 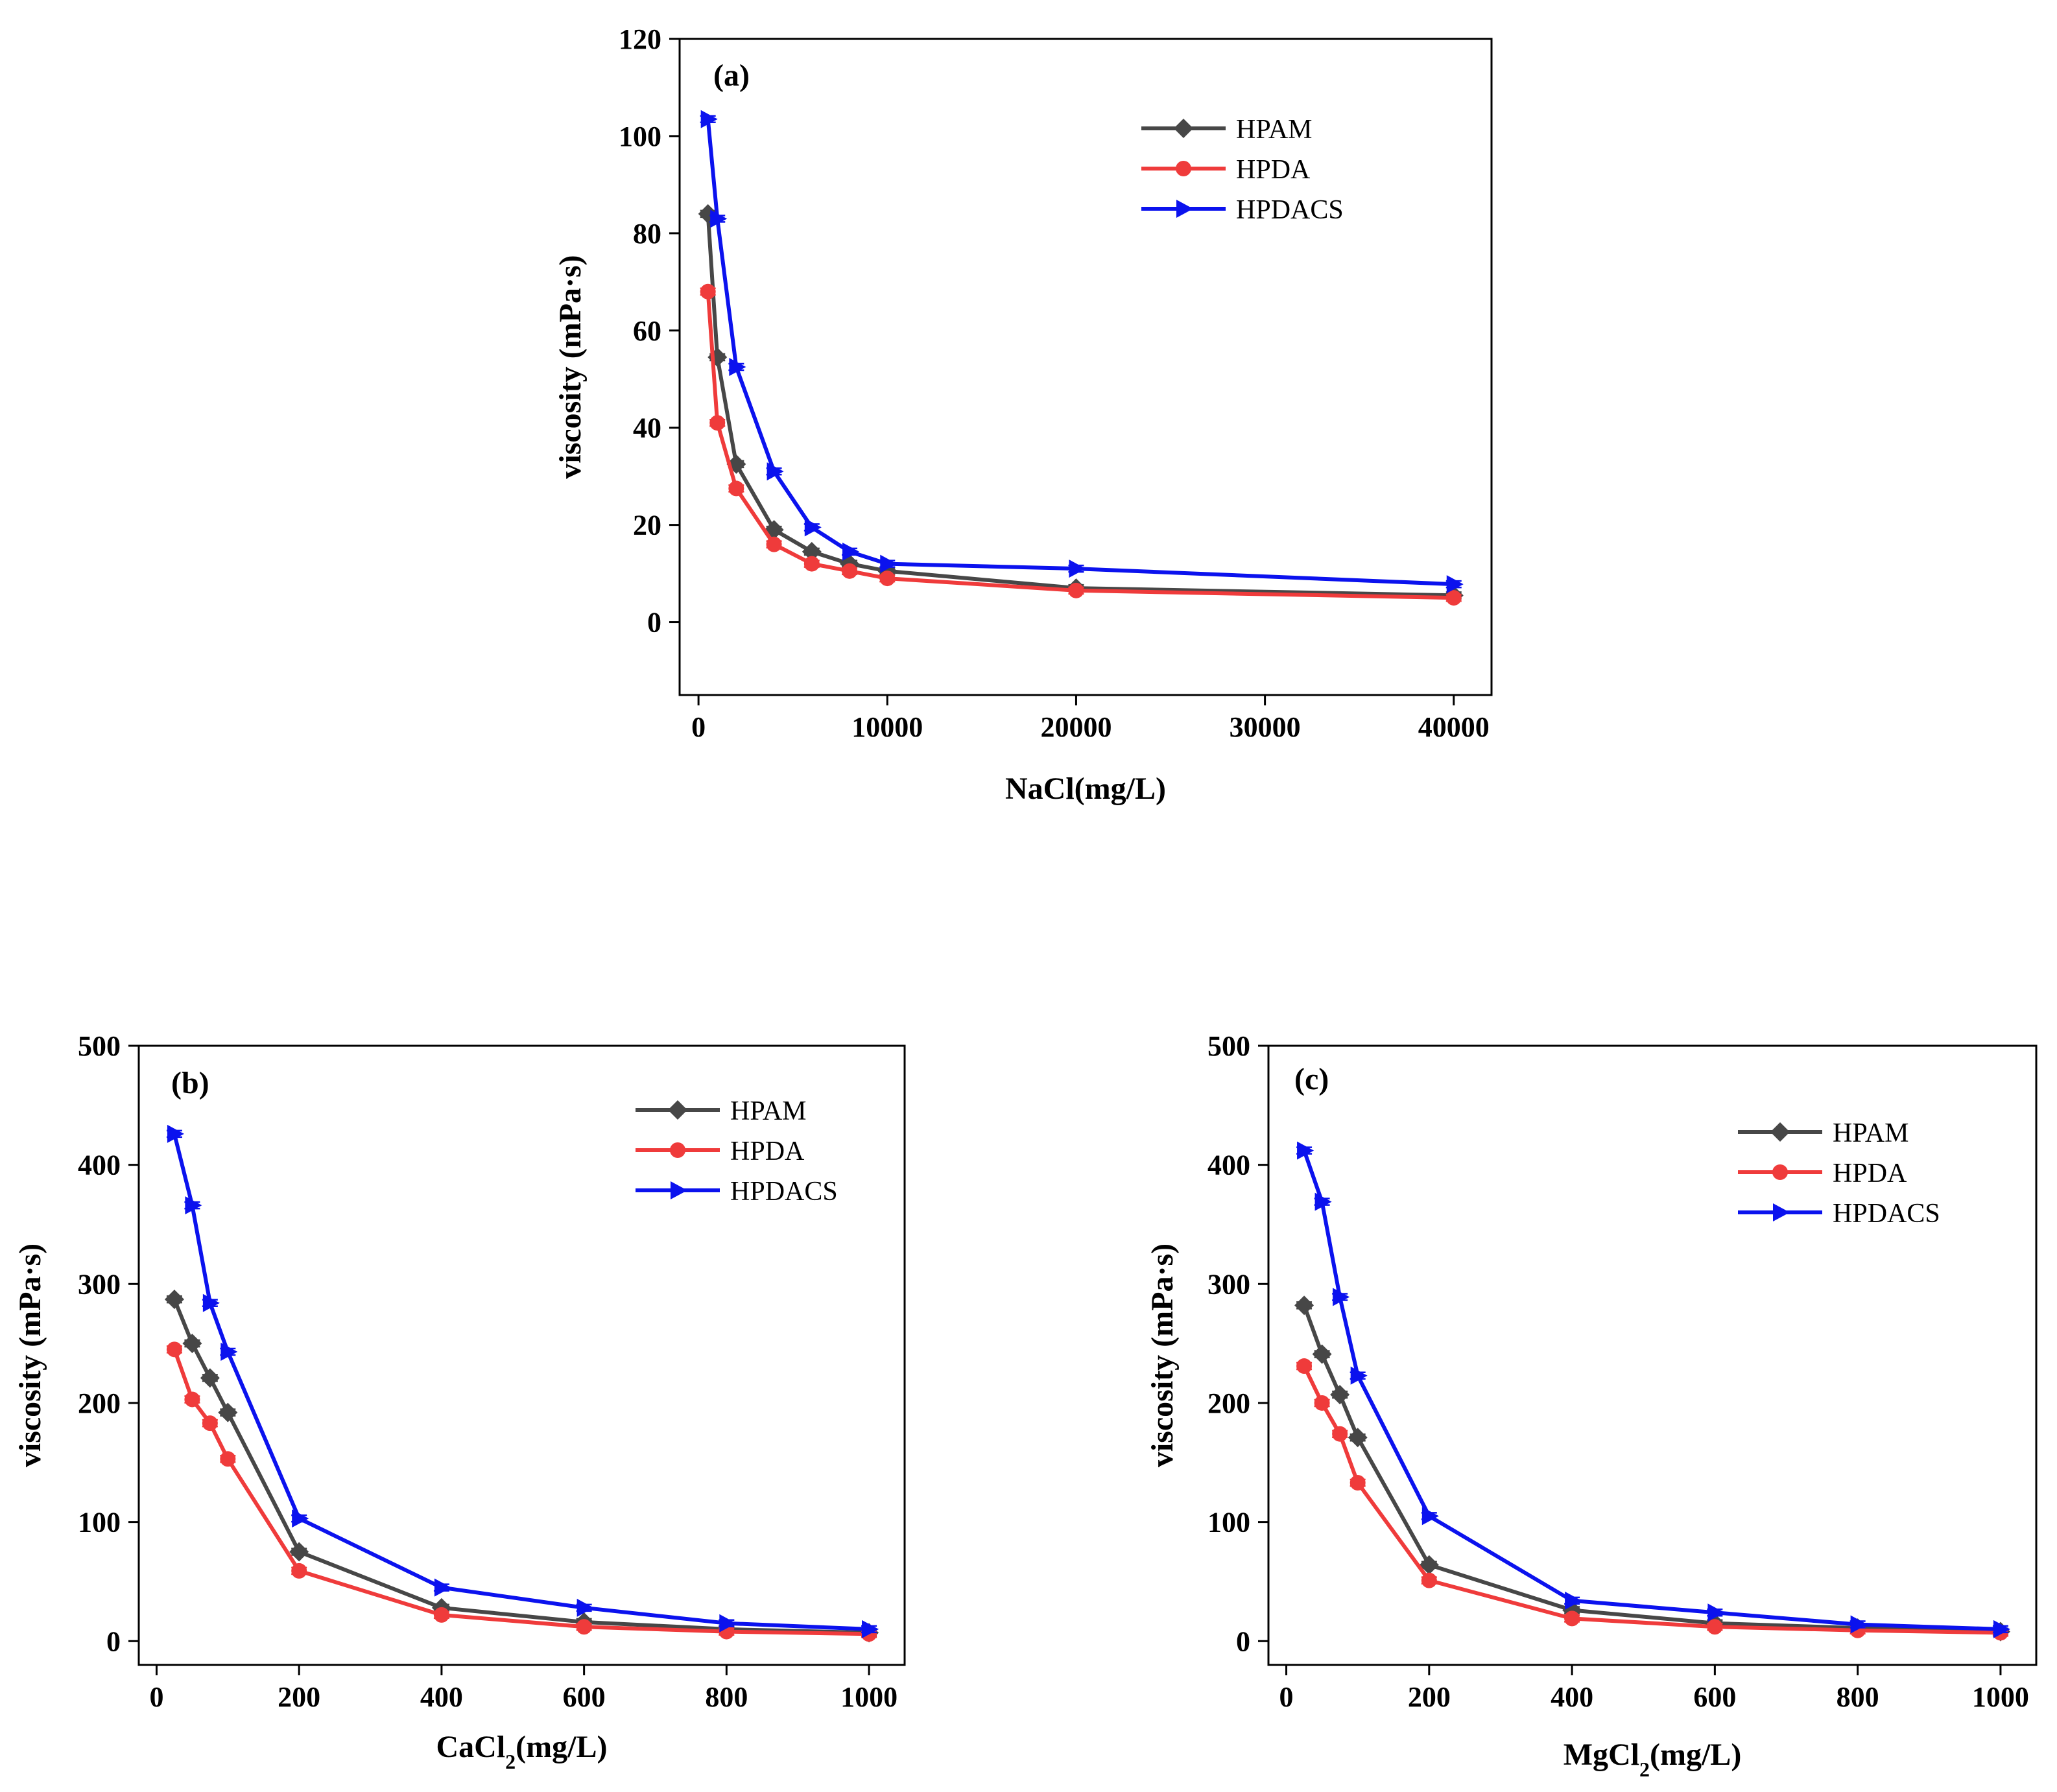 I want to click on x-tick-label: 10000, so click(x=887, y=727).